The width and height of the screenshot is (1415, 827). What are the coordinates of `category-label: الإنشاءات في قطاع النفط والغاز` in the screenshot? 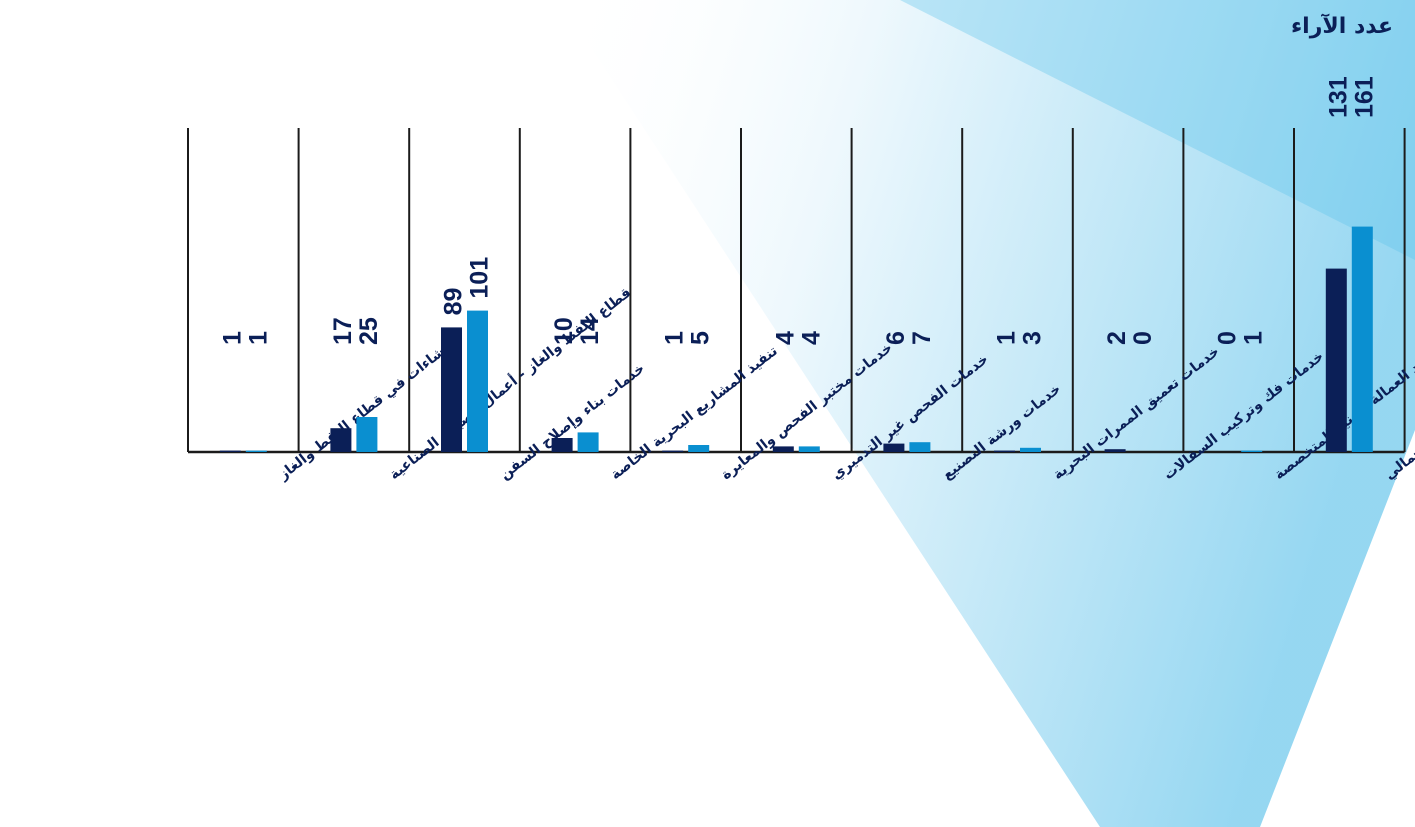 It's located at (370, 407).